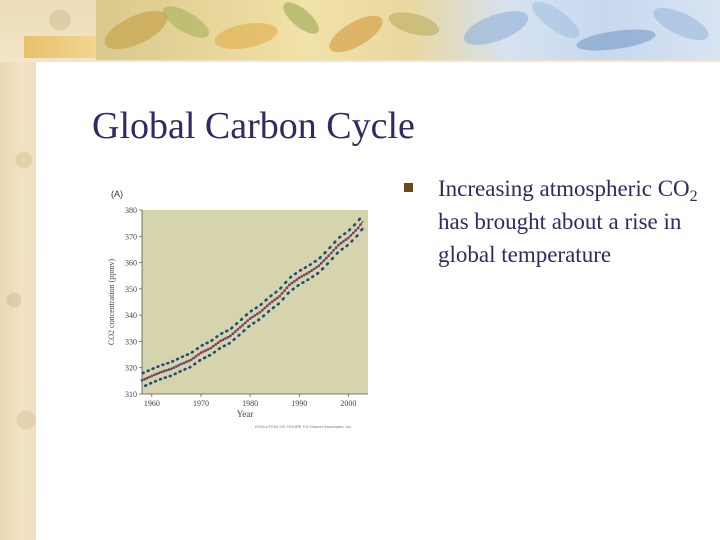 Image resolution: width=720 pixels, height=540 pixels. I want to click on slide-title: Global Carbon Cycle, so click(253, 126).